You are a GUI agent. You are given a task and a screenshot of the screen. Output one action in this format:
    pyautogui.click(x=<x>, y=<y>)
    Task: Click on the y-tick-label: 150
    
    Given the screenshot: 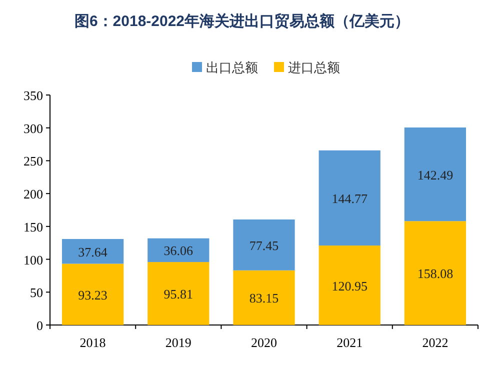 What is the action you would take?
    pyautogui.click(x=33, y=226)
    